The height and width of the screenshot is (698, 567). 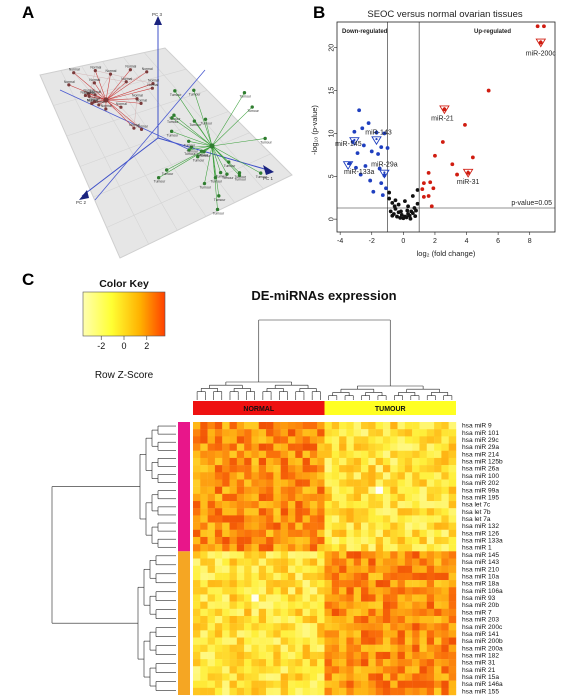 What do you see at coordinates (376, 141) in the screenshot?
I see `highlight-triangle-icon` at bounding box center [376, 141].